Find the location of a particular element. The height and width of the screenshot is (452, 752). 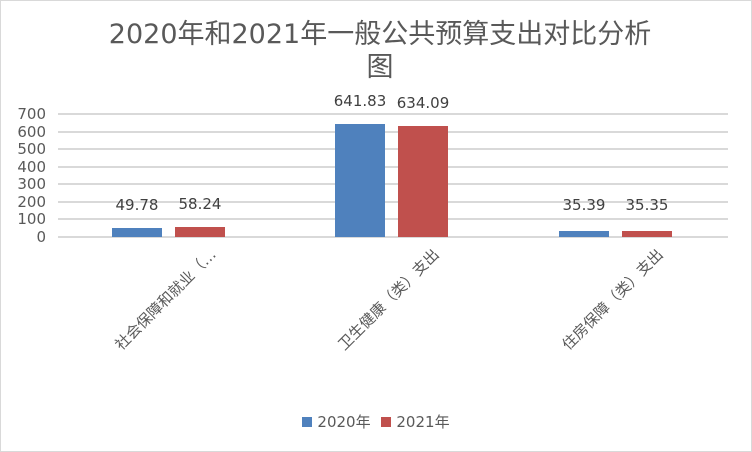

data-label: 58.24 is located at coordinates (200, 203).